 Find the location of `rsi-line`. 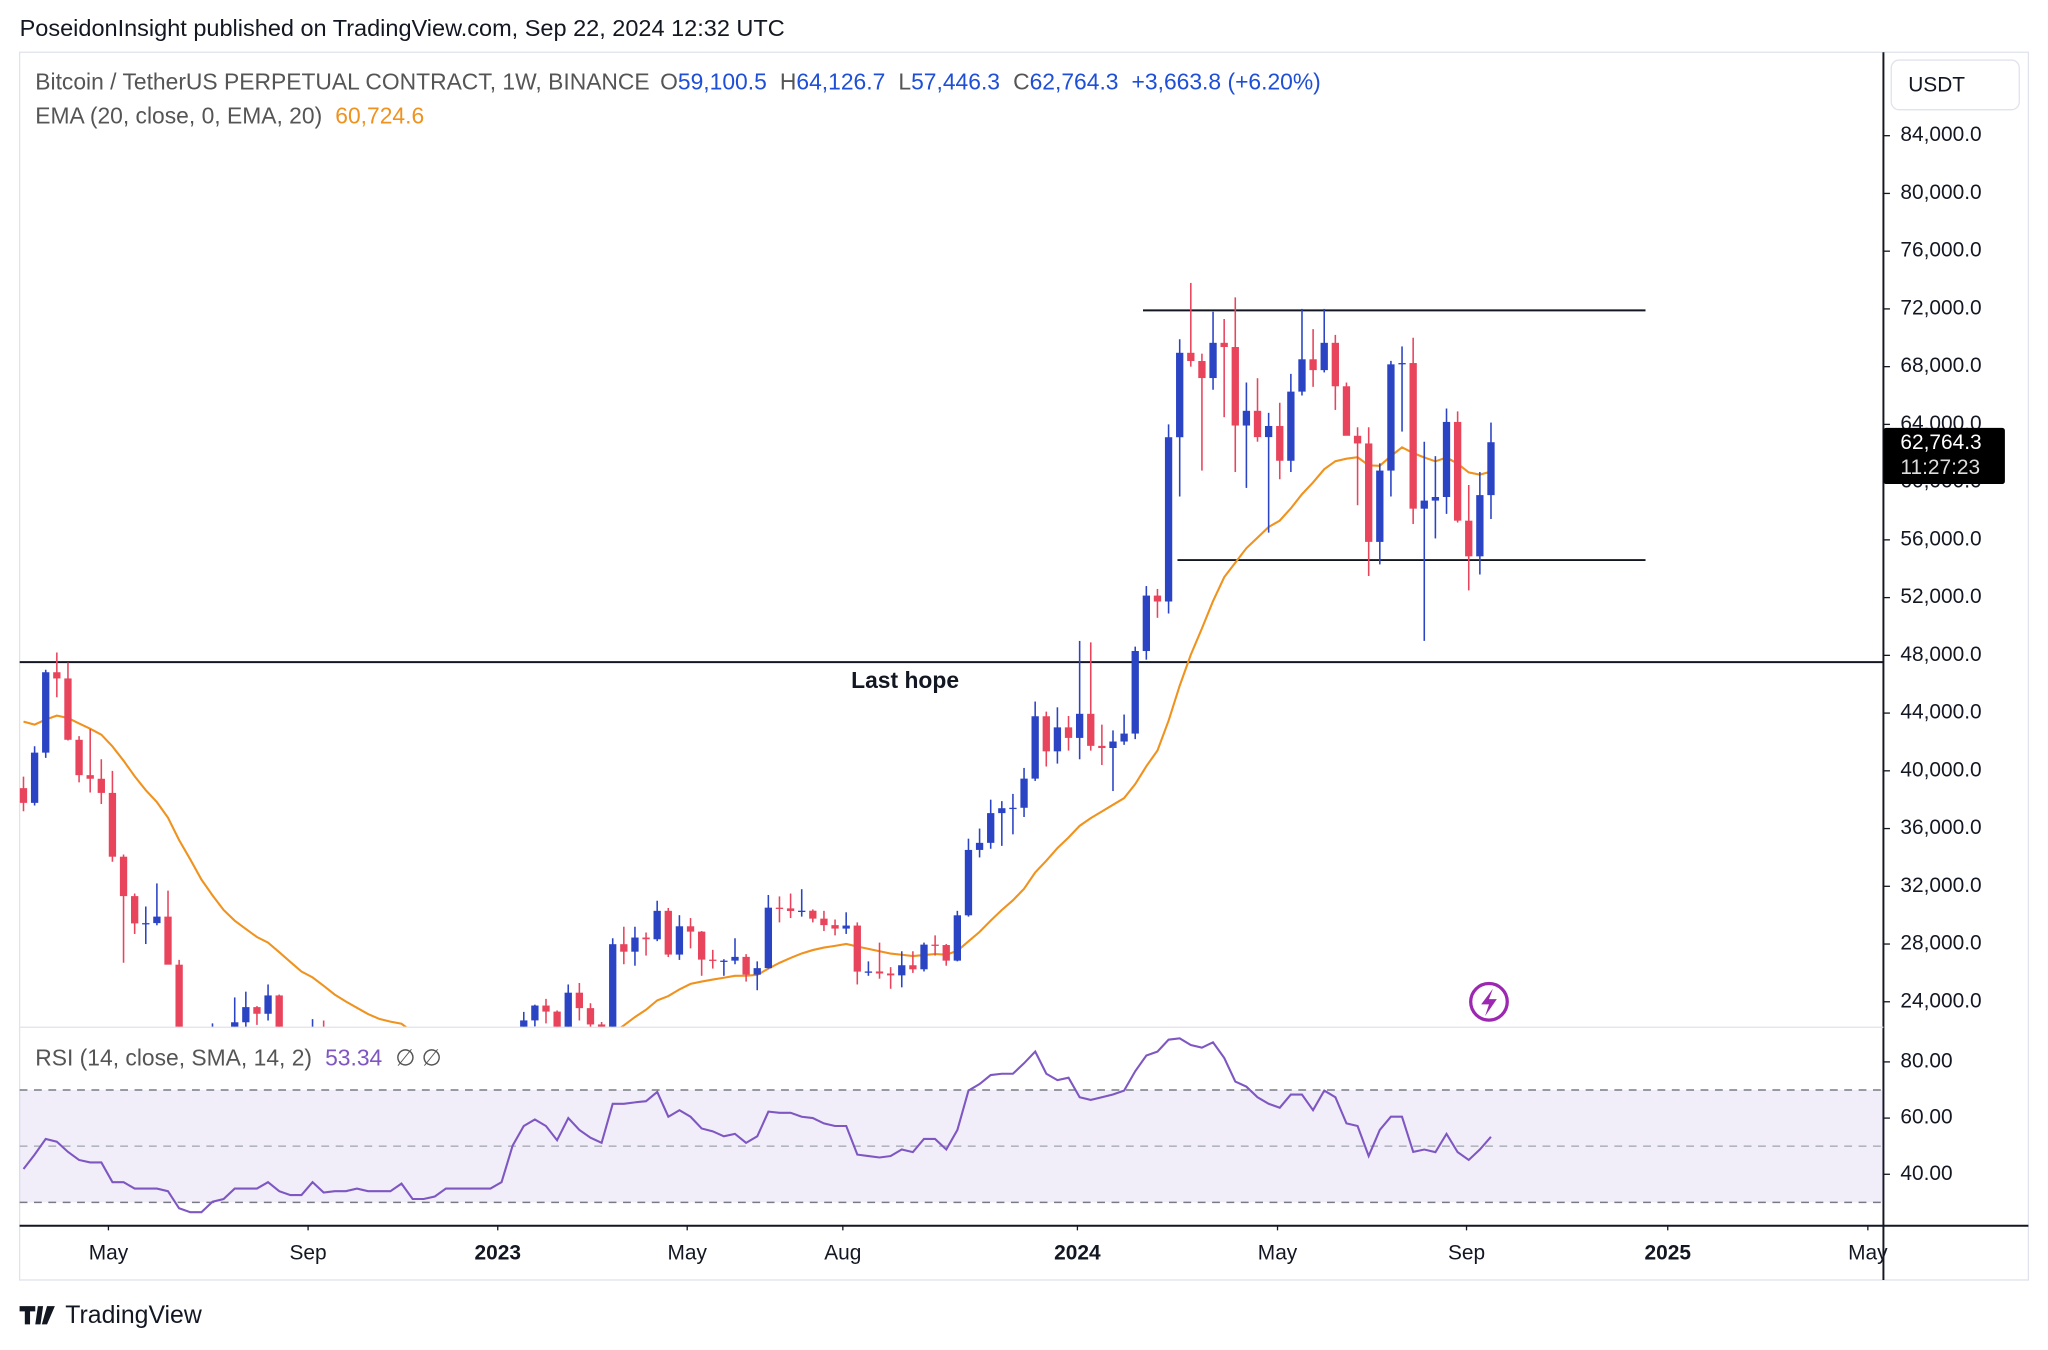

rsi-line is located at coordinates (757, 1125).